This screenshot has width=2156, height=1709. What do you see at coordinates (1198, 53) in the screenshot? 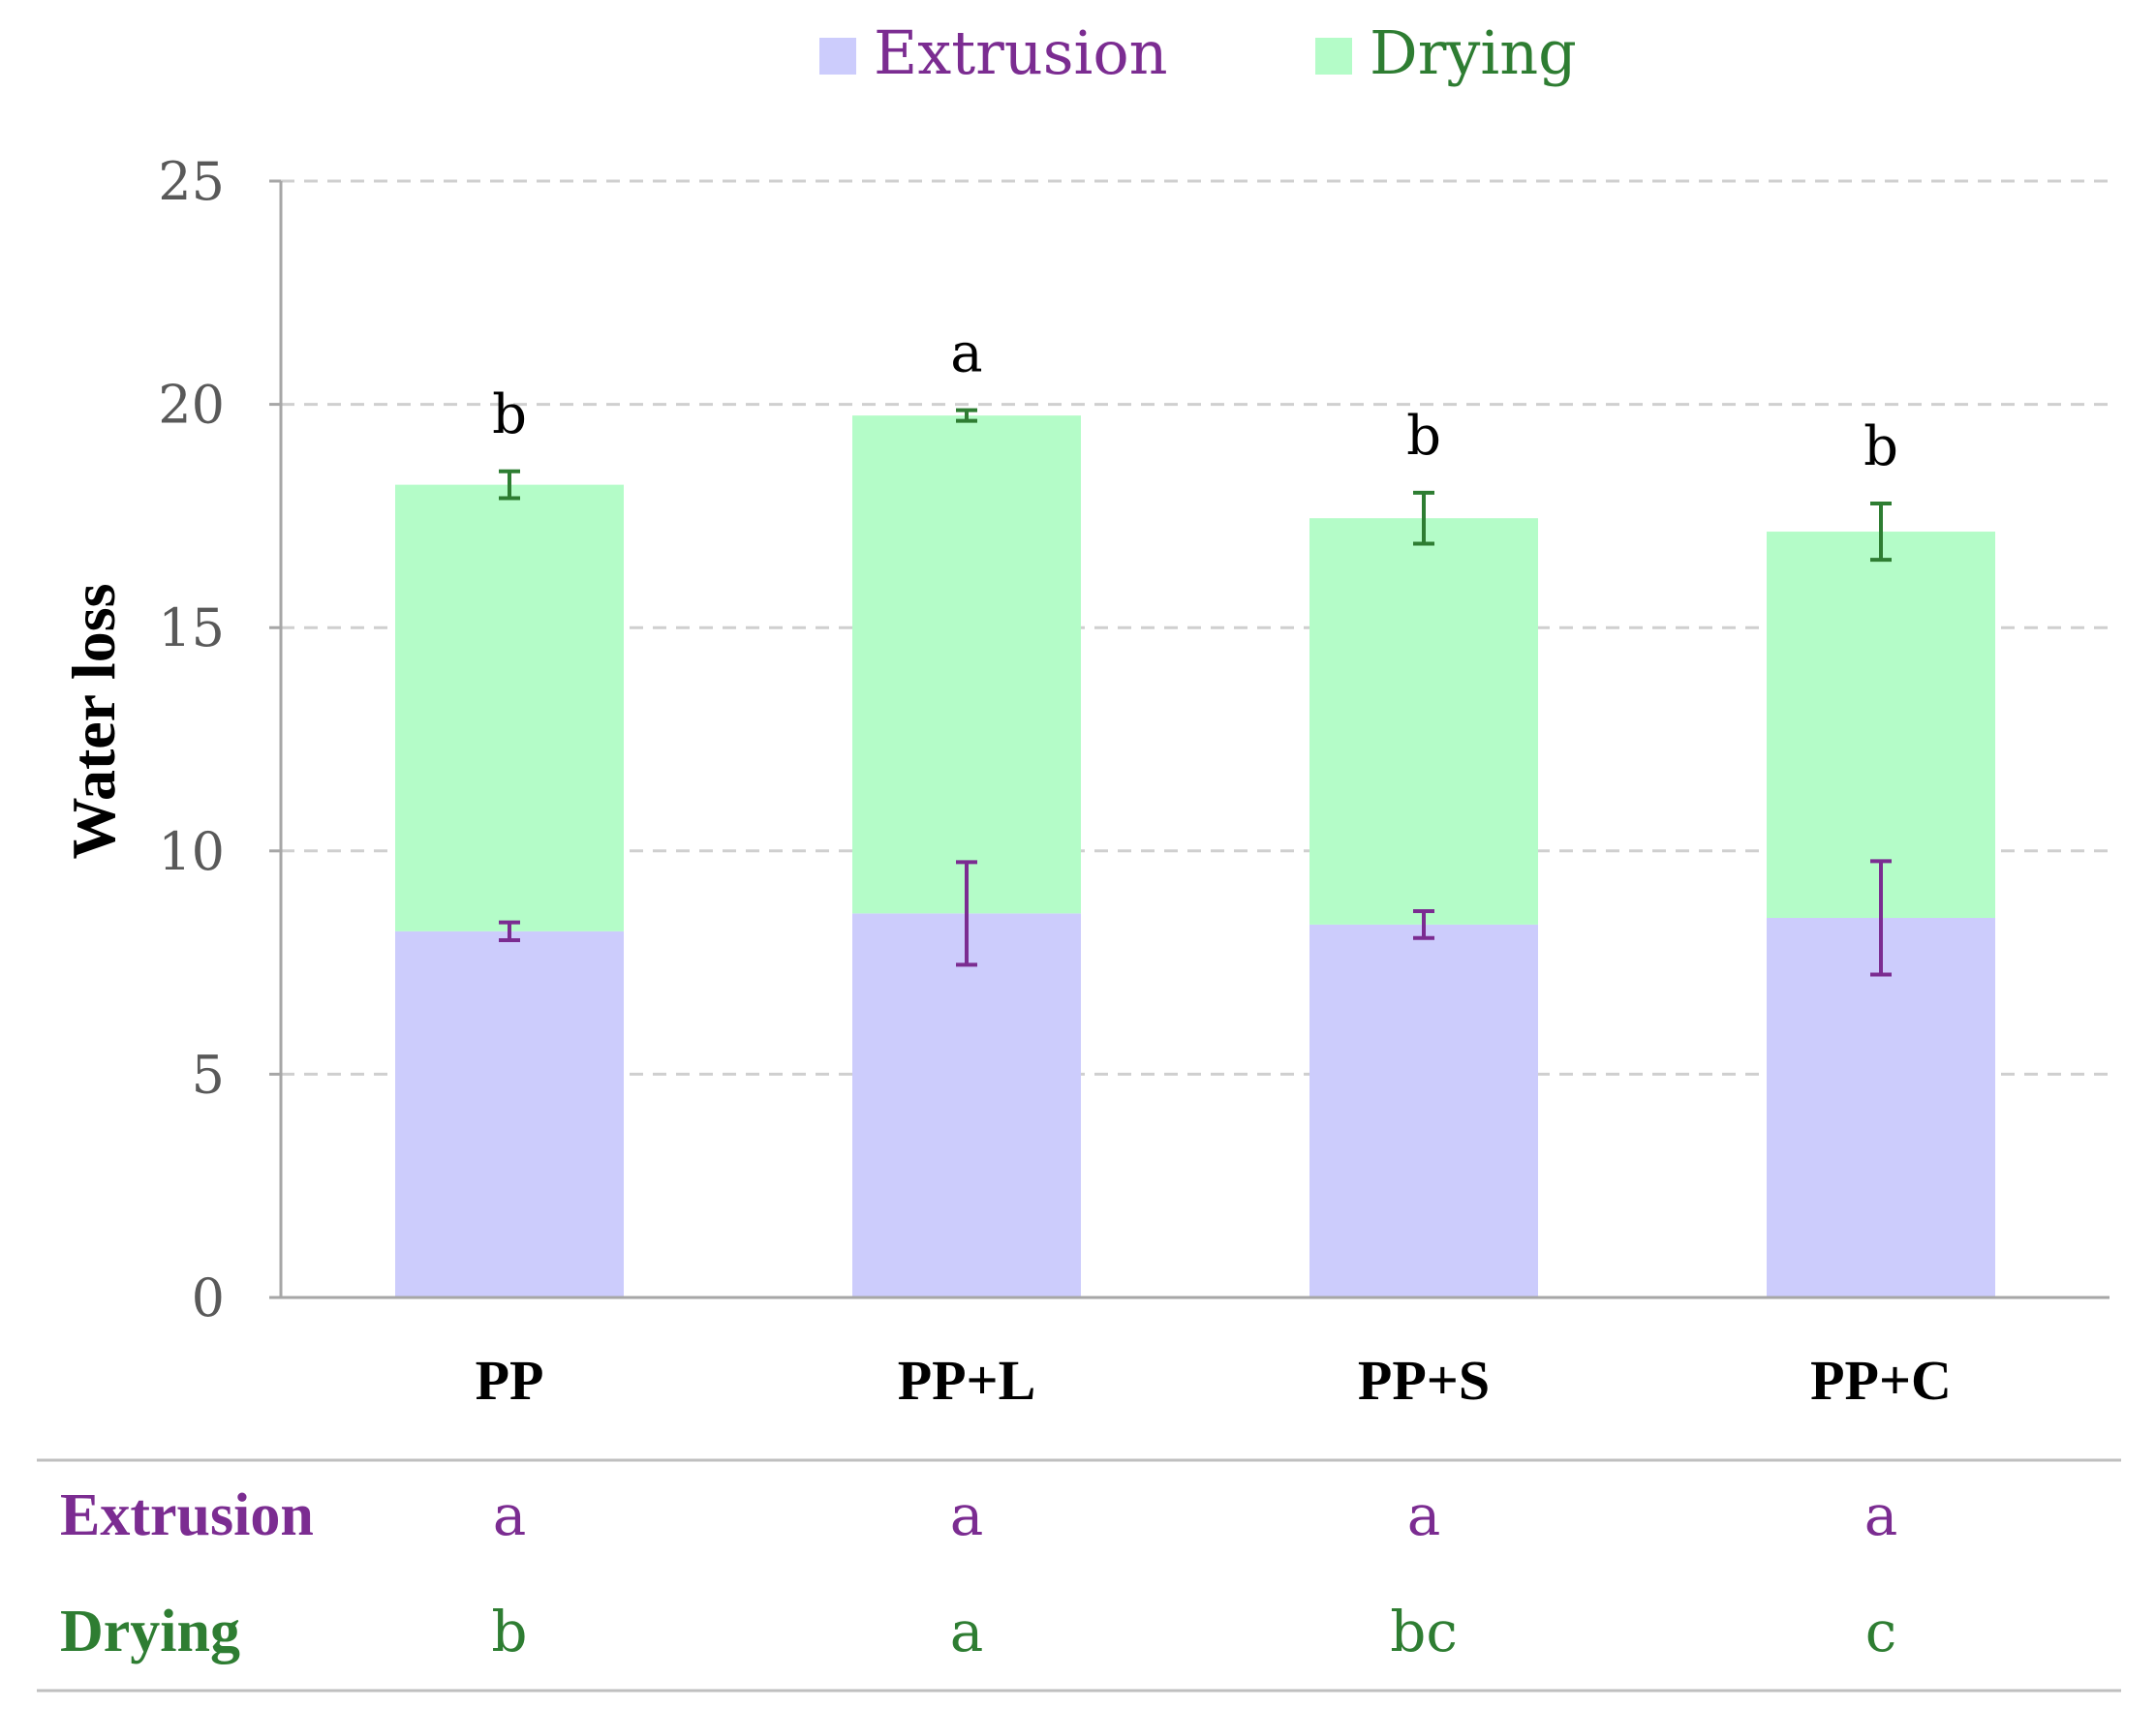
I see `legend: Extrusion Drying` at bounding box center [1198, 53].